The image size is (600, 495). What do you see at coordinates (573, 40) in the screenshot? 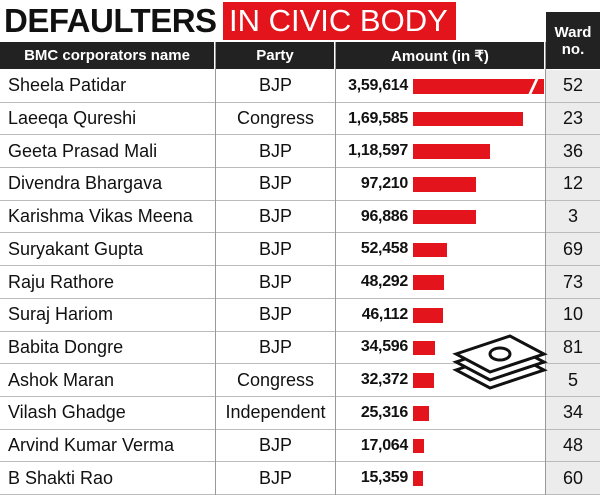
I see `header-ward: Ward no.` at bounding box center [573, 40].